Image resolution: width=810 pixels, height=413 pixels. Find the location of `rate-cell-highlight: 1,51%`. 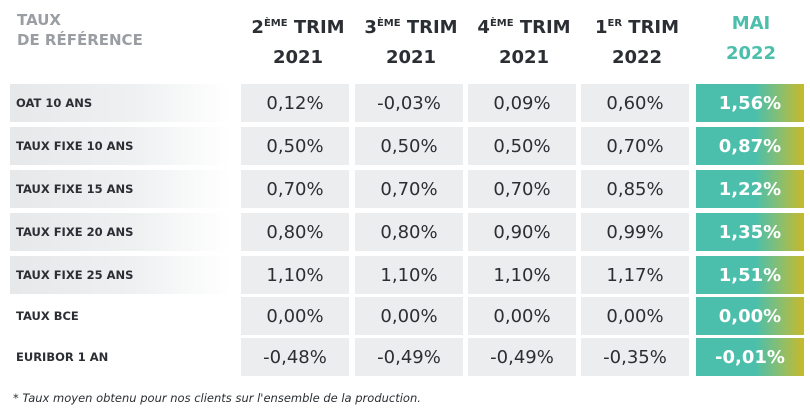

rate-cell-highlight: 1,51% is located at coordinates (750, 275).